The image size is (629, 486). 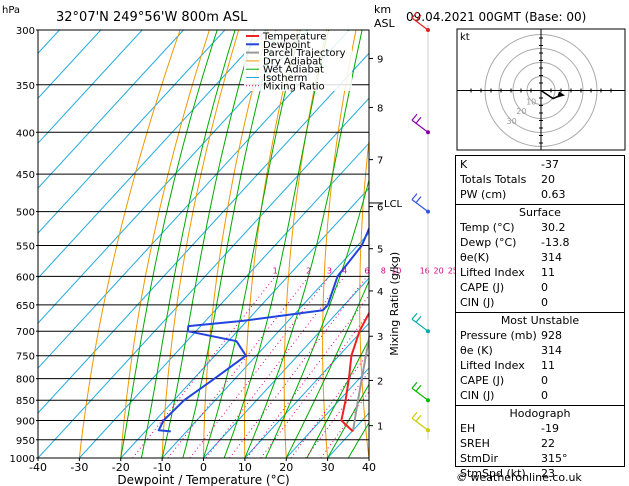 I want to click on mixing-ratio-label: 10, so click(x=396, y=270).